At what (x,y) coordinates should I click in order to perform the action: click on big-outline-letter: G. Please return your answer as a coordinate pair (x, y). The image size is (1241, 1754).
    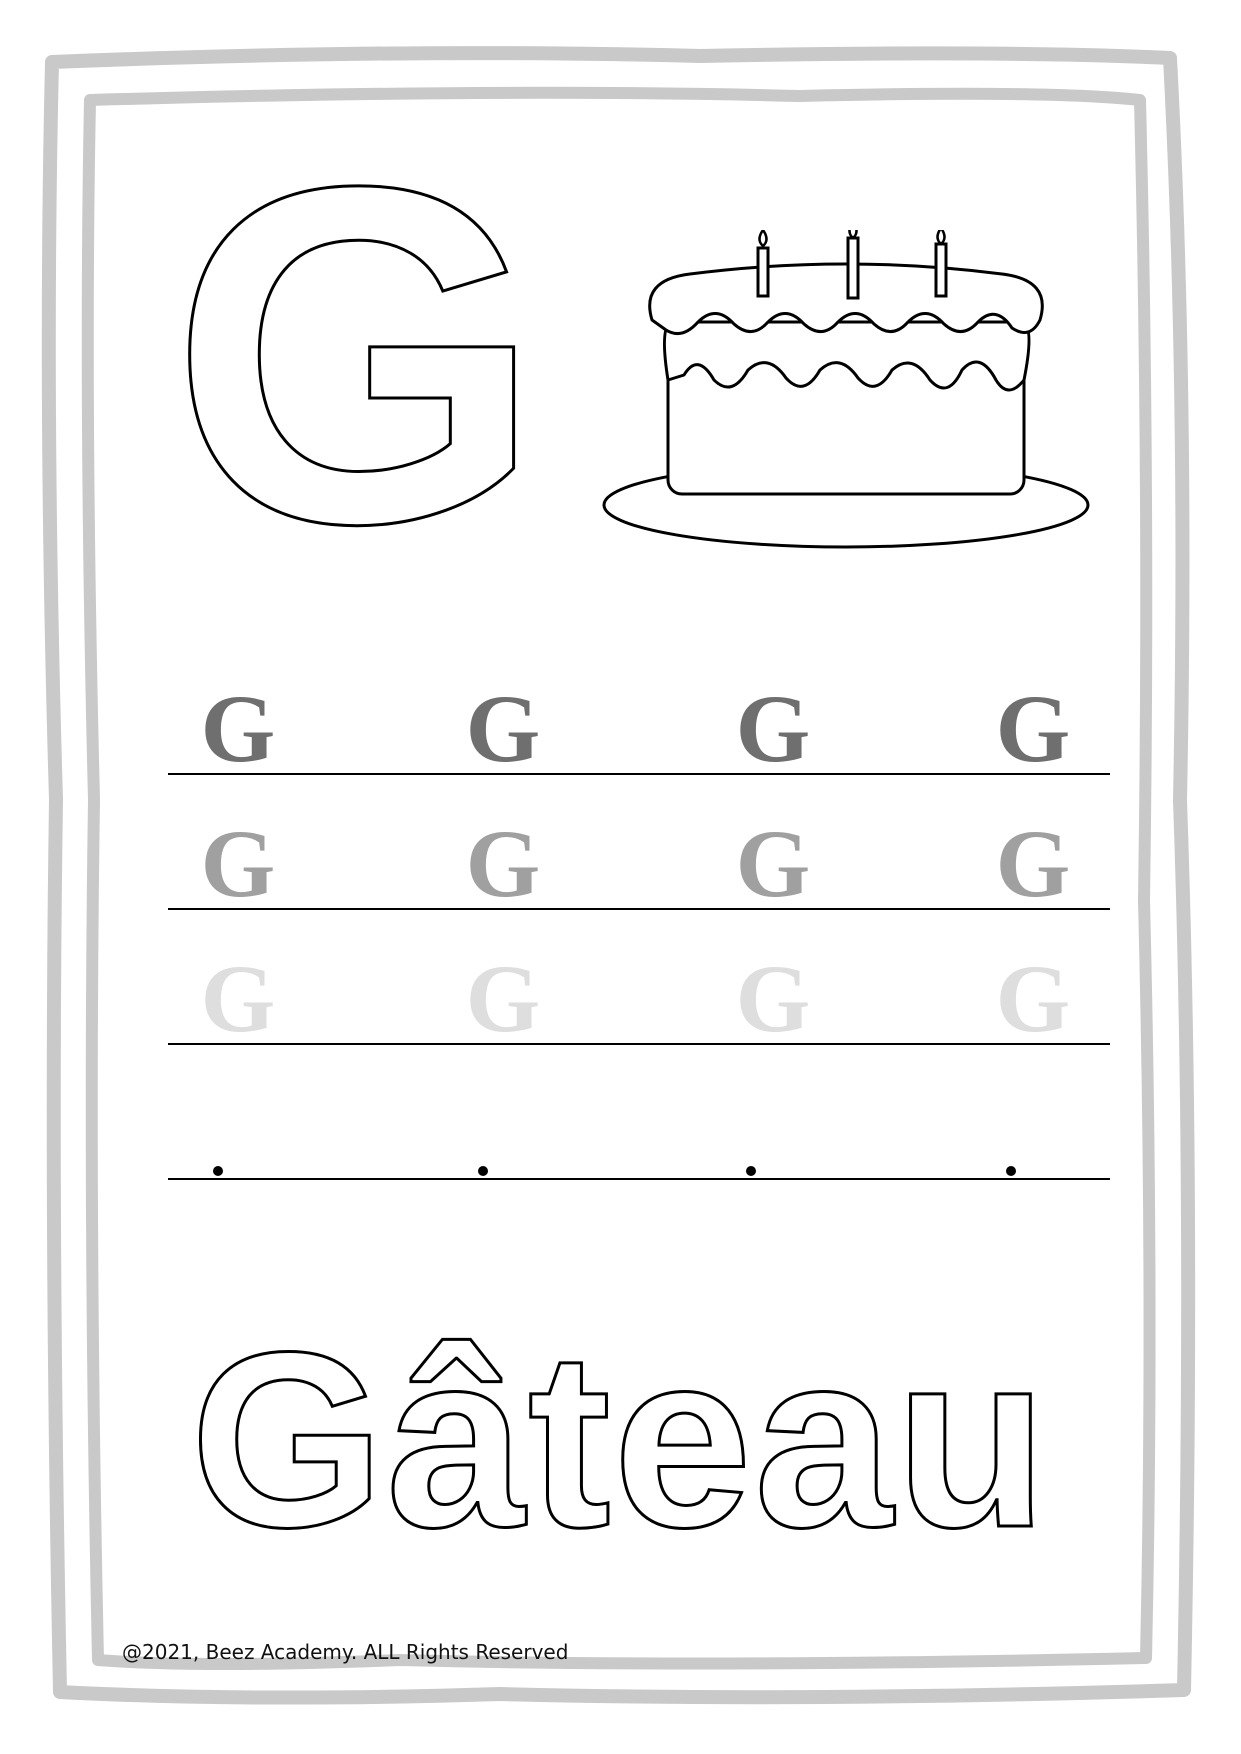
    Looking at the image, I should click on (357, 354).